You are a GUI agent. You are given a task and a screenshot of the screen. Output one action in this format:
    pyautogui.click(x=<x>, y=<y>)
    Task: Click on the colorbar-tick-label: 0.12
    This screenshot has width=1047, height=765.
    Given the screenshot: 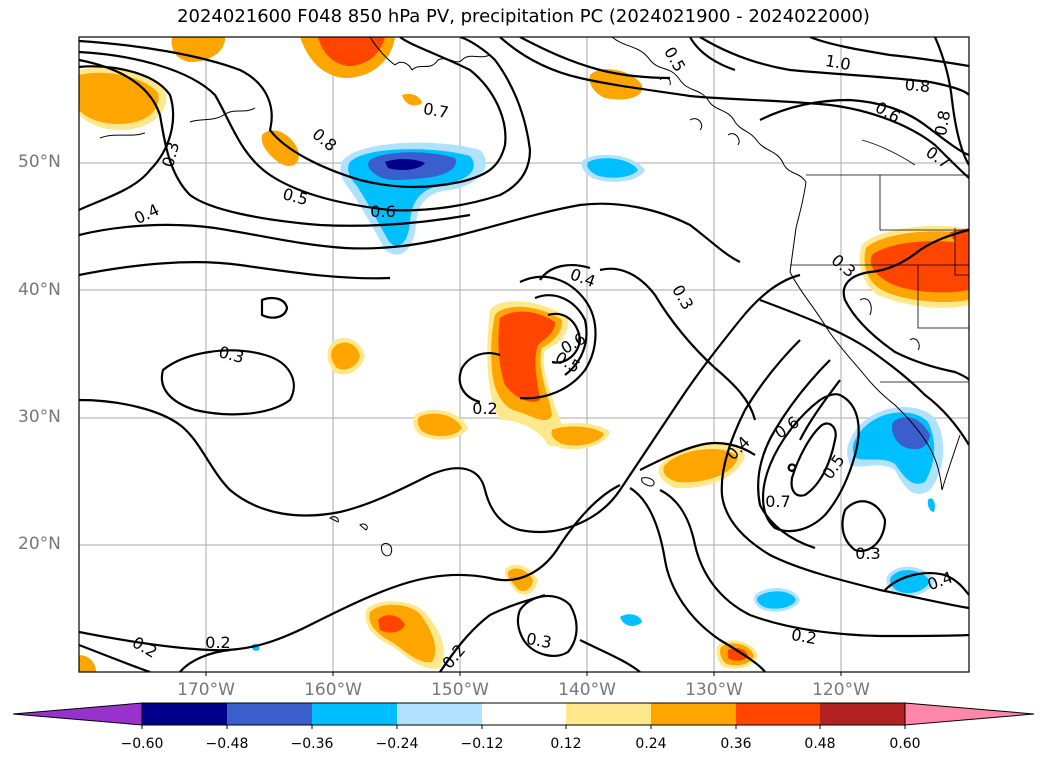 What is the action you would take?
    pyautogui.click(x=566, y=744)
    